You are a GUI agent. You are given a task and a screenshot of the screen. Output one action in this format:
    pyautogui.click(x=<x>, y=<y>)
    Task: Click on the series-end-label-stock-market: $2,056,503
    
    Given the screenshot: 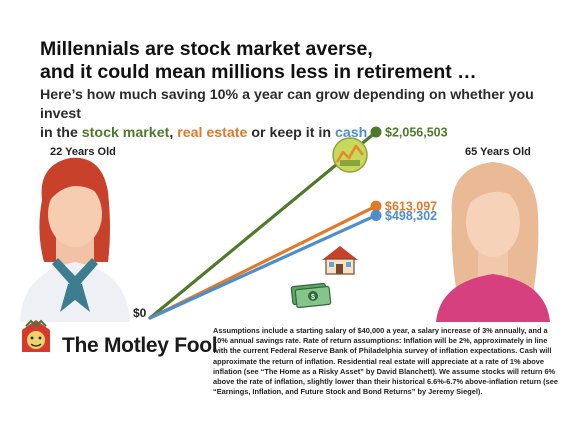 What is the action you would take?
    pyautogui.click(x=416, y=133)
    